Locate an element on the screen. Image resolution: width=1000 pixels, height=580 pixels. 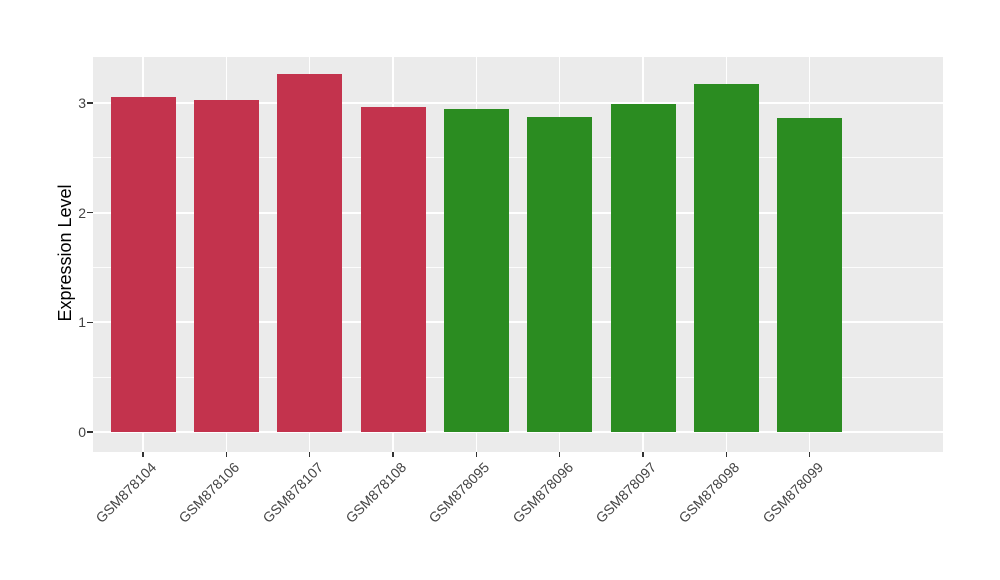
y-axis-title: Expression Level is located at coordinates (65, 253).